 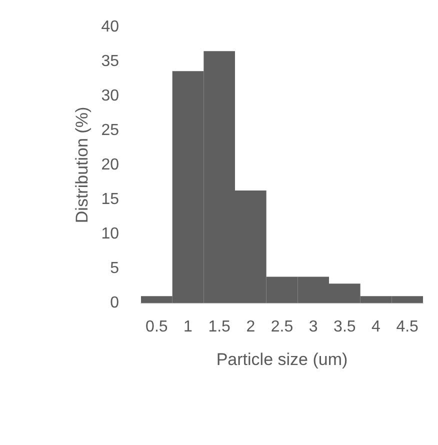 I want to click on y-tick-label: 5, so click(x=115, y=268).